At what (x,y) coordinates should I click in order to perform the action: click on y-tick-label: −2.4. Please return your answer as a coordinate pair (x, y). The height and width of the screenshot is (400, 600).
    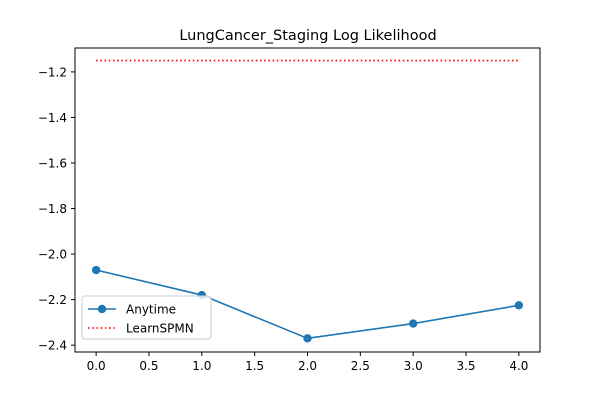
    Looking at the image, I should click on (52, 346).